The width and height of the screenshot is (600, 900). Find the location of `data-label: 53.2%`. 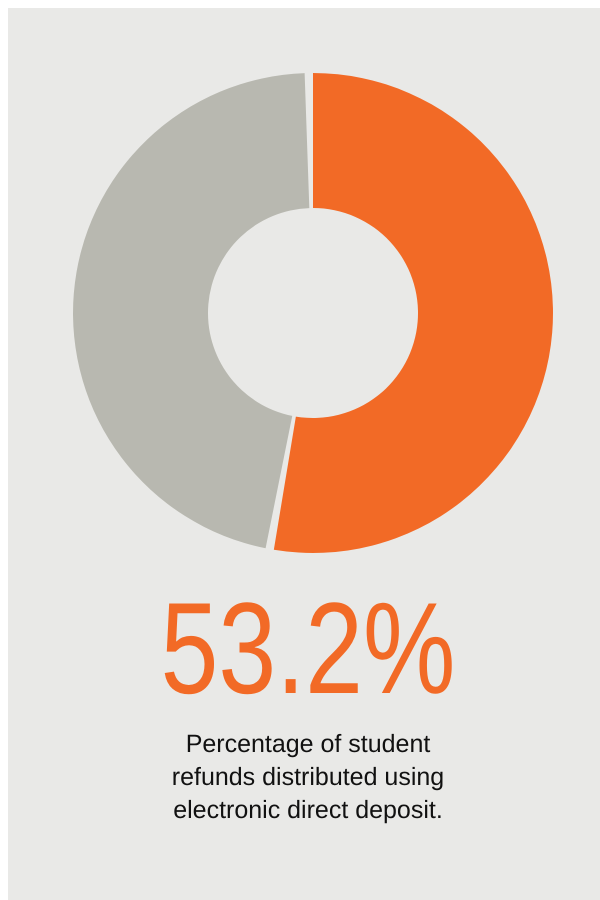

data-label: 53.2% is located at coordinates (308, 648).